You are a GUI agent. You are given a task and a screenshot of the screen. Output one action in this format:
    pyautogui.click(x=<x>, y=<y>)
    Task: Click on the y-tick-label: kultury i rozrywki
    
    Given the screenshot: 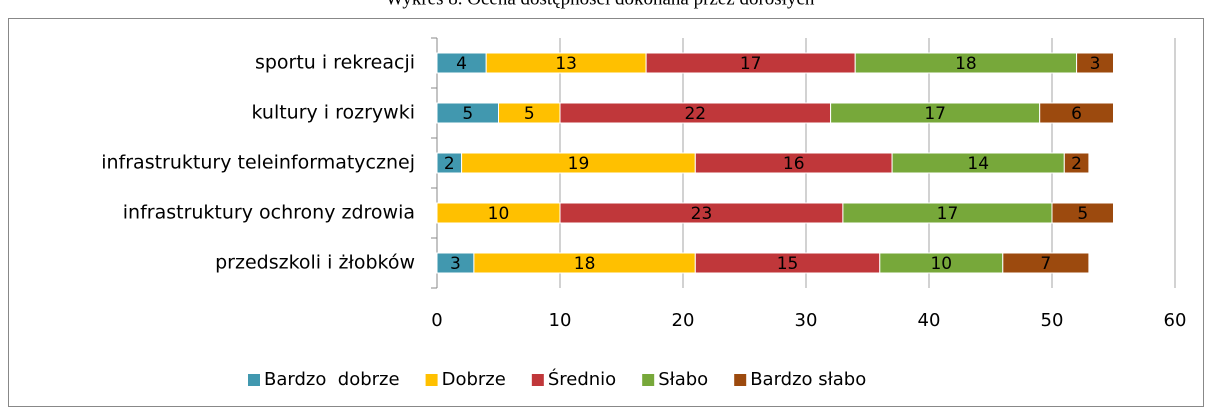 What is the action you would take?
    pyautogui.click(x=333, y=113)
    